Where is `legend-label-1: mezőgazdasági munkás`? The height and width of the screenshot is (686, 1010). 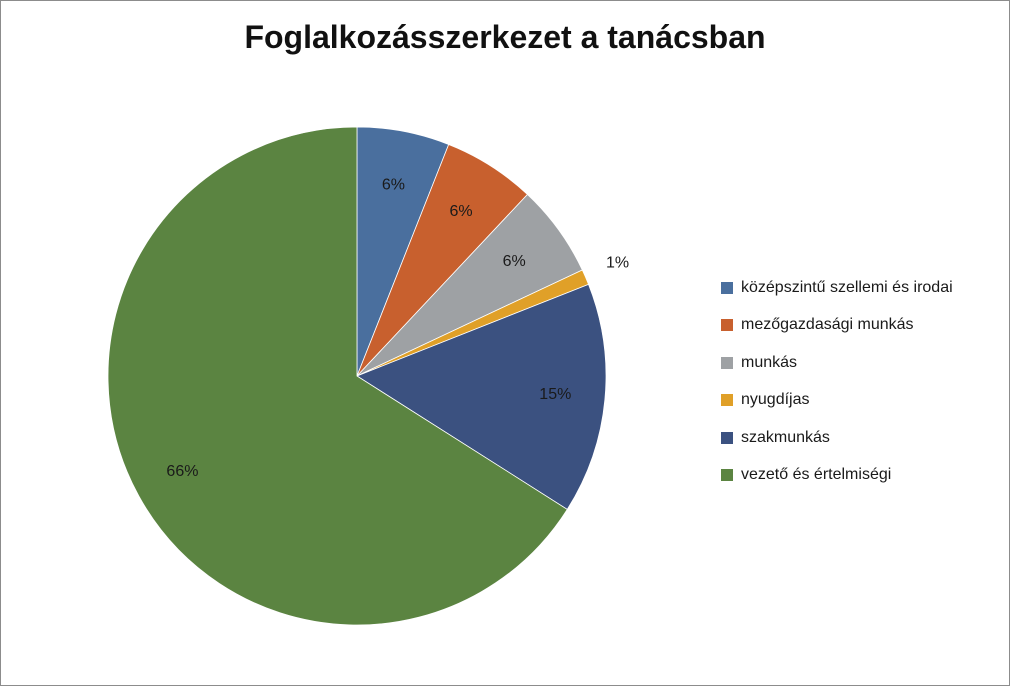 legend-label-1: mezőgazdasági munkás is located at coordinates (827, 325).